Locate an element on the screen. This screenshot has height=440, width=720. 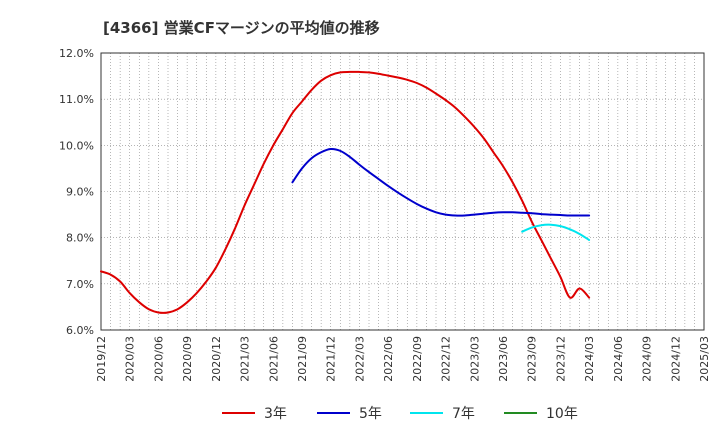
x-tick-label: 2022/09 is located at coordinates (417, 359).